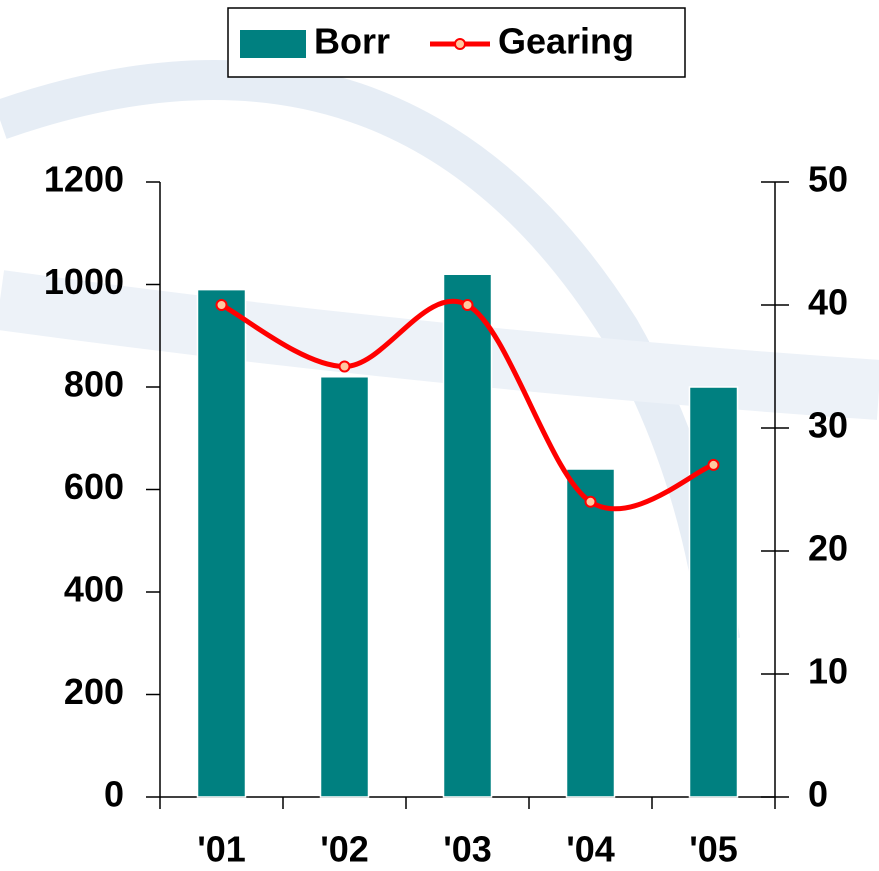 This screenshot has width=879, height=871. Describe the element at coordinates (460, 44) in the screenshot. I see `legend-marker` at that location.